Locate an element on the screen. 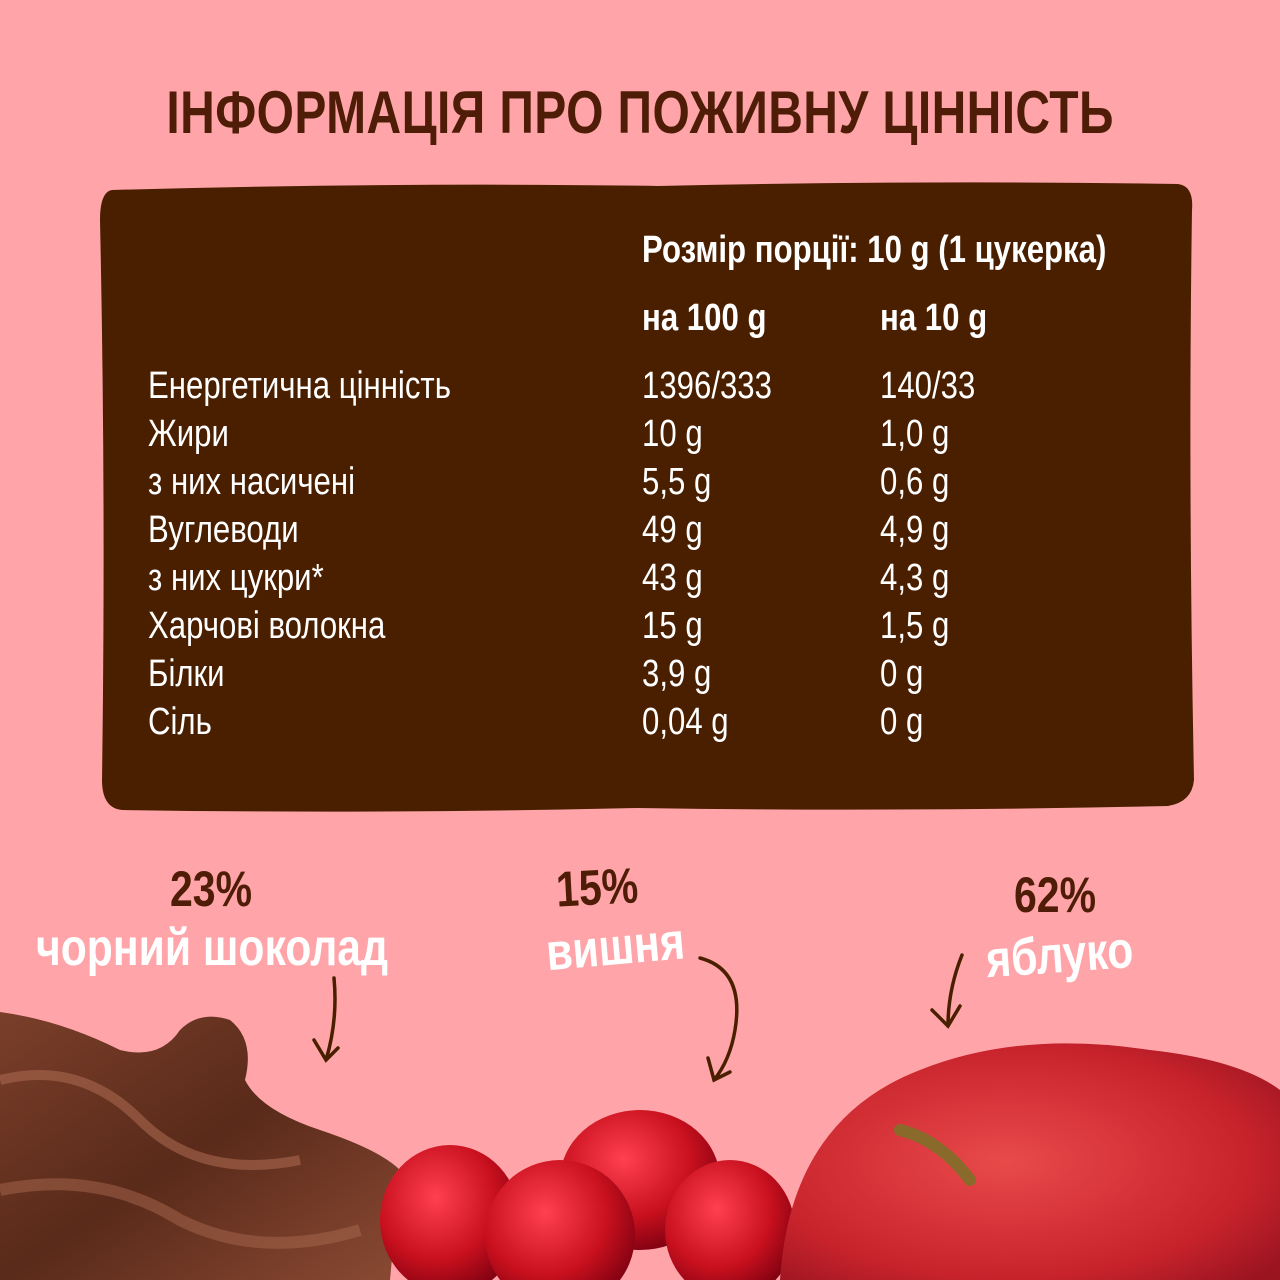 This screenshot has height=1280, width=1280. row-per10: 4,3 g is located at coordinates (915, 578).